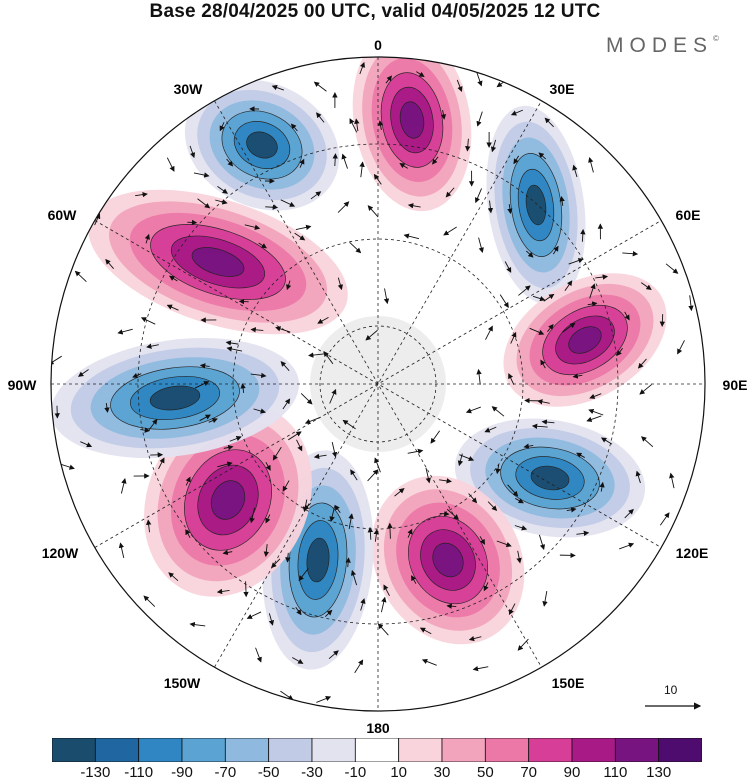 This screenshot has width=750, height=783. I want to click on longitude-label-90w: 90W, so click(23, 385).